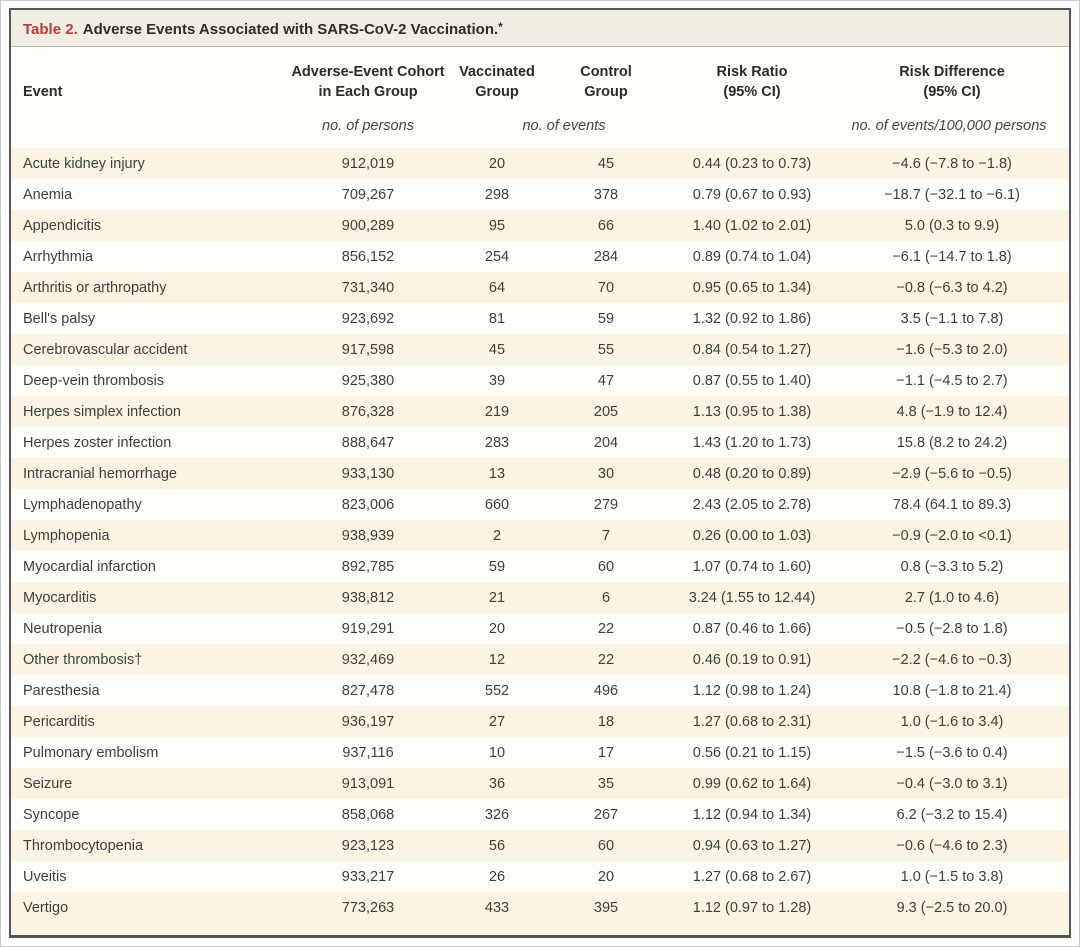  I want to click on risk-ratio-cell: 1.12 (0.98 to 1.24), so click(752, 690).